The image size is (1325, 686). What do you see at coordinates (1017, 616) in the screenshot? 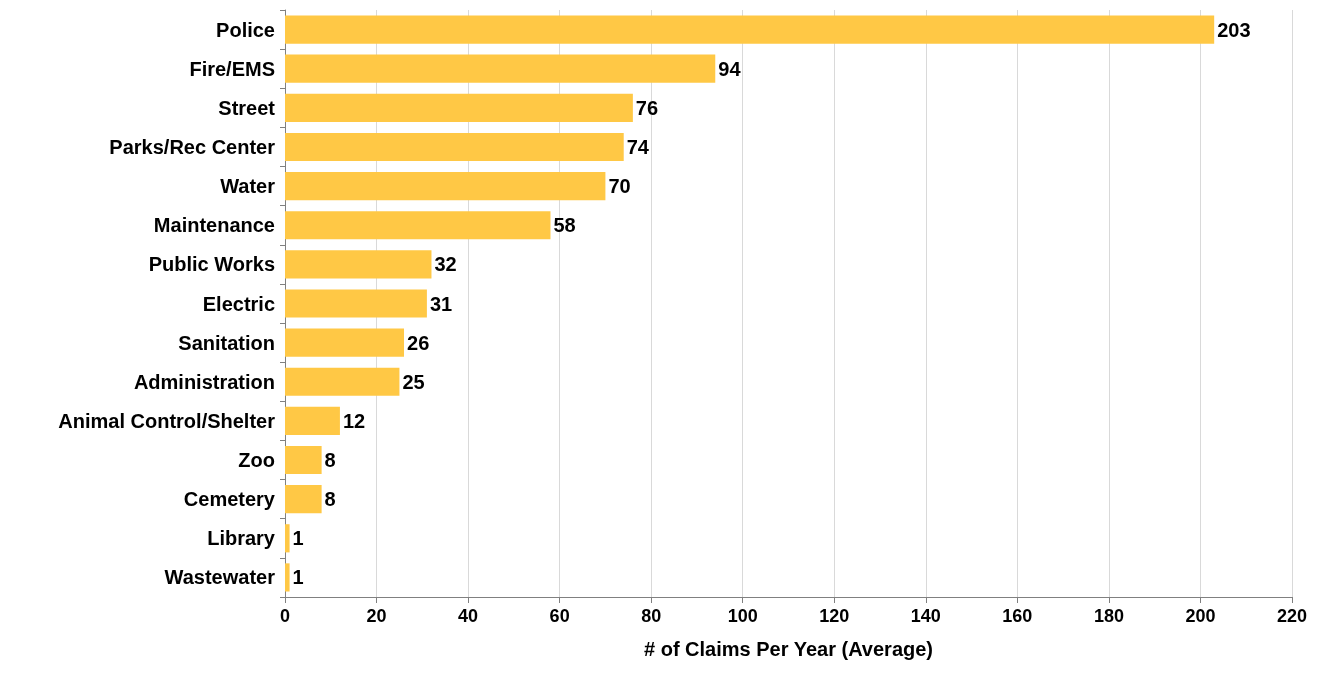
I see `x-tick-label: 160` at bounding box center [1017, 616].